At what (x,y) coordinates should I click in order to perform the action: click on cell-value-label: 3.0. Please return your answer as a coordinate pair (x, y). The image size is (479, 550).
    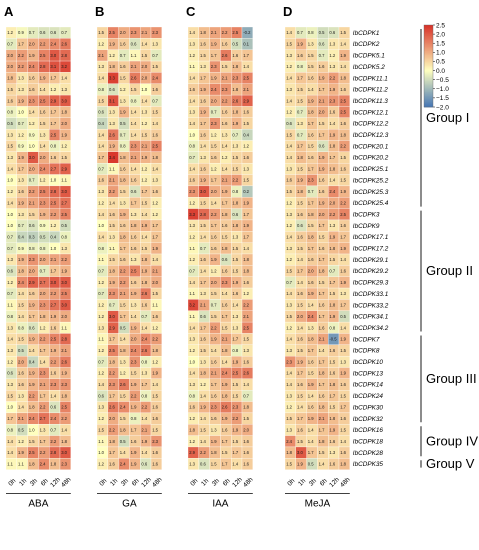
    Looking at the image, I should click on (32, 157).